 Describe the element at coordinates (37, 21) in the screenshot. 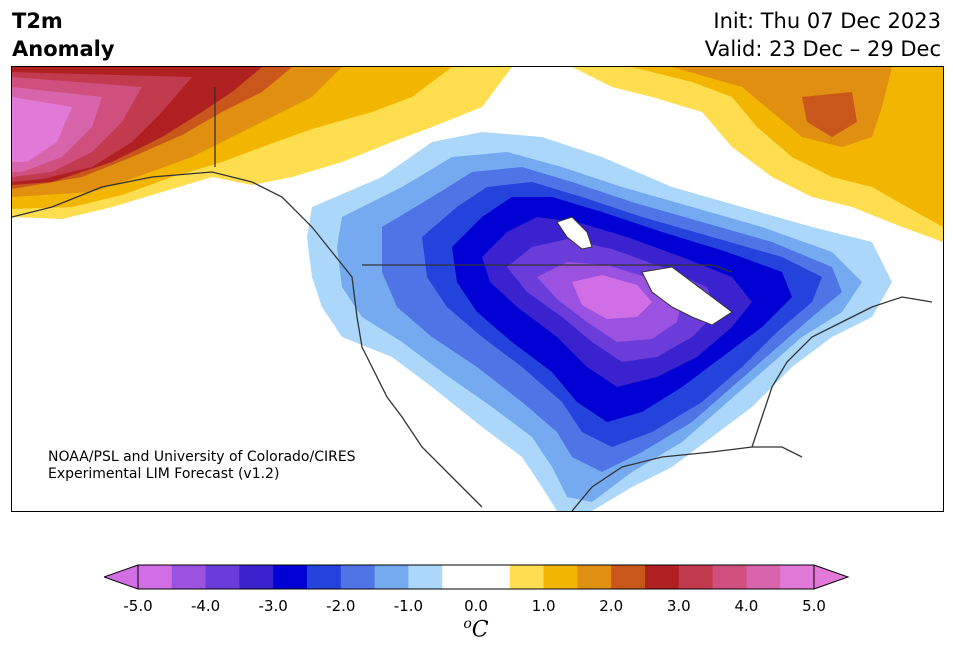

I see `title-variable: T2m` at that location.